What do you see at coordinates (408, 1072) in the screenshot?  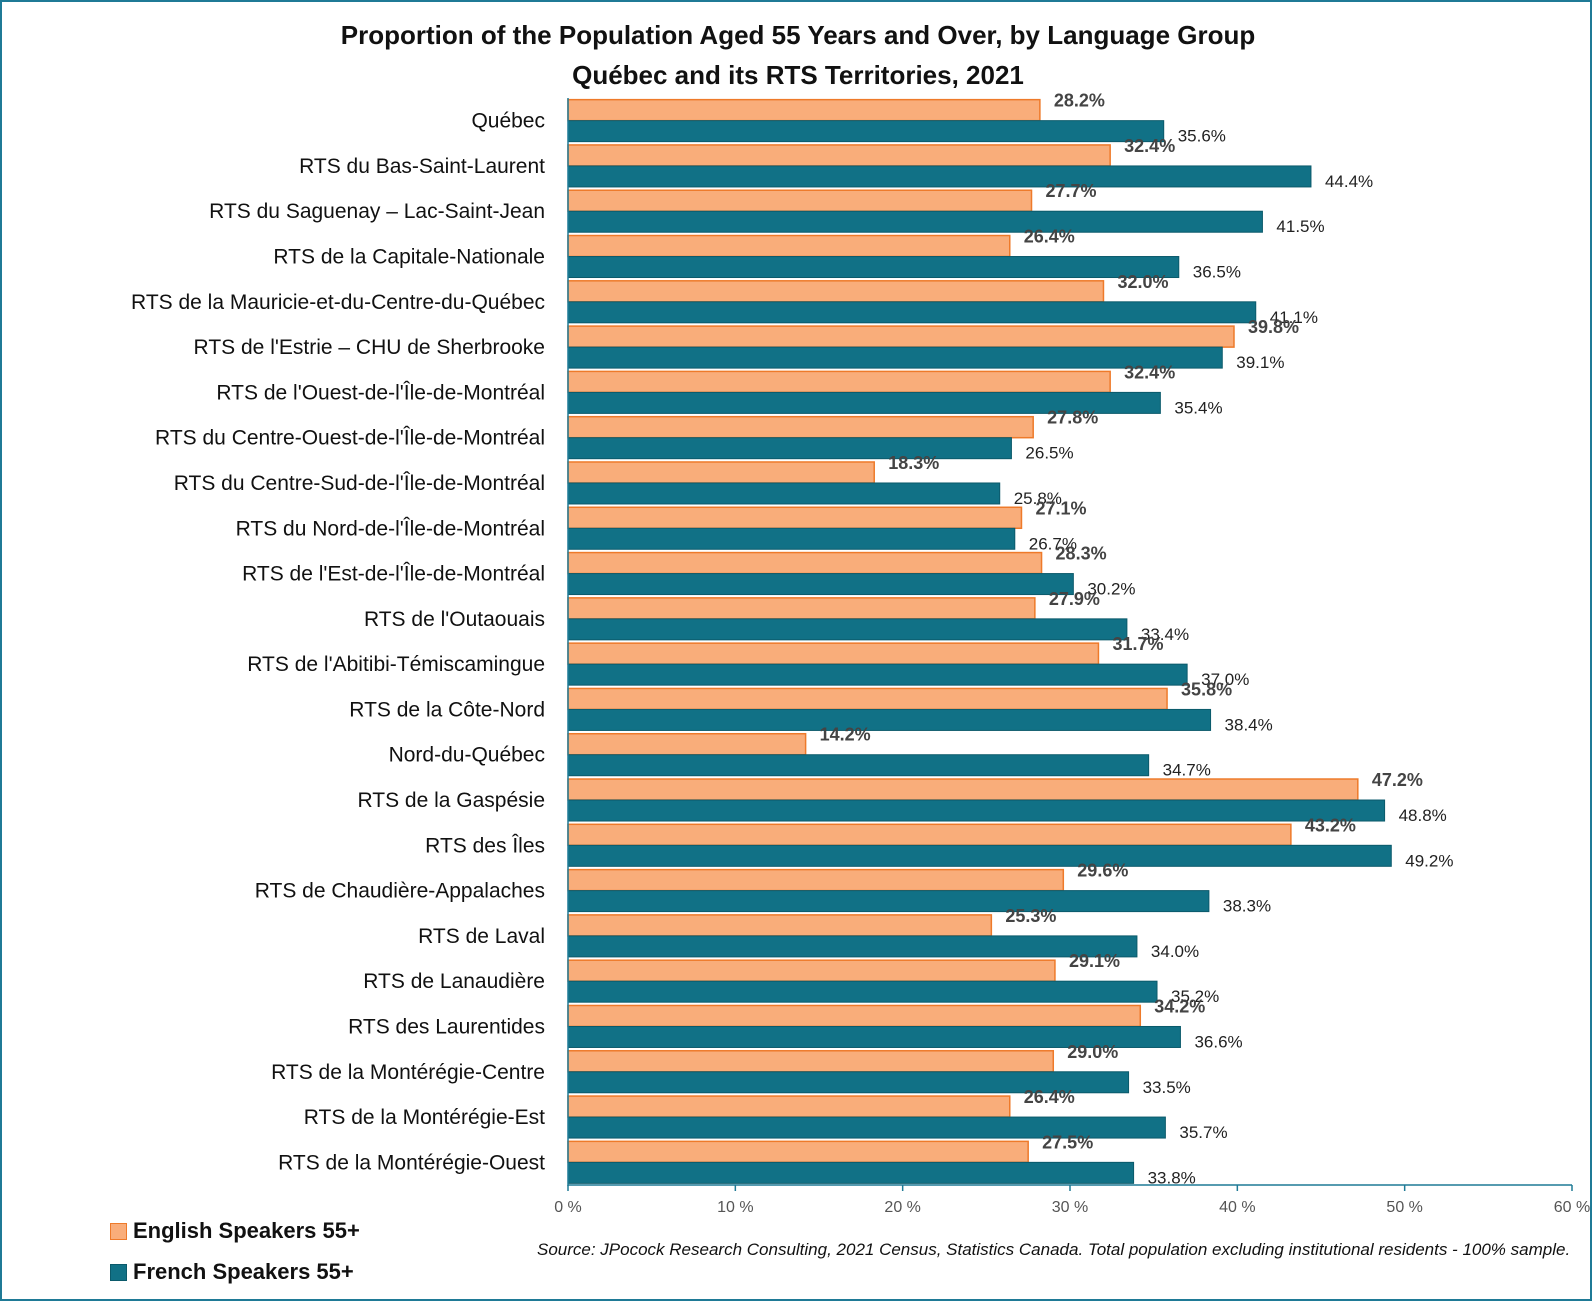 I see `category-label: RTS de la Montérégie-Centre` at bounding box center [408, 1072].